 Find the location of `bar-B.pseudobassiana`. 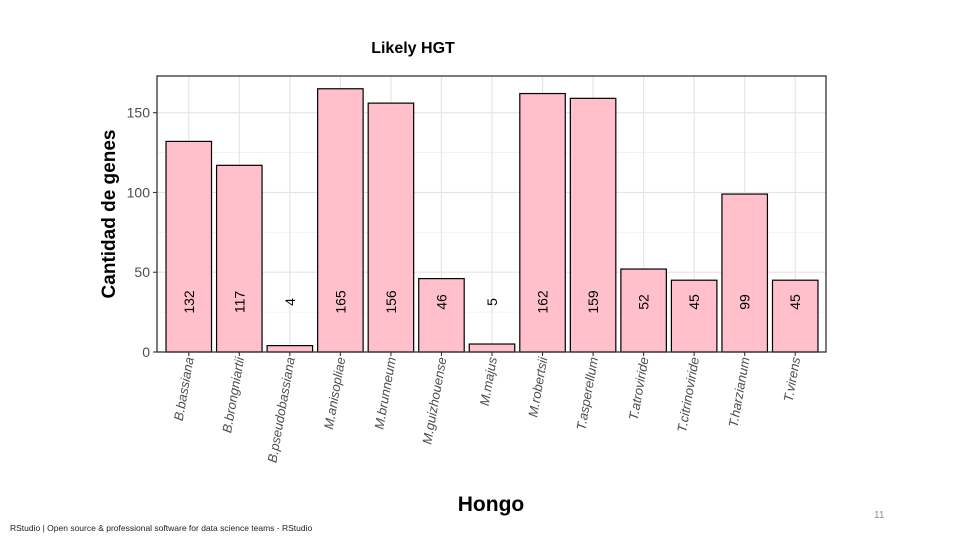

bar-B.pseudobassiana is located at coordinates (290, 349).